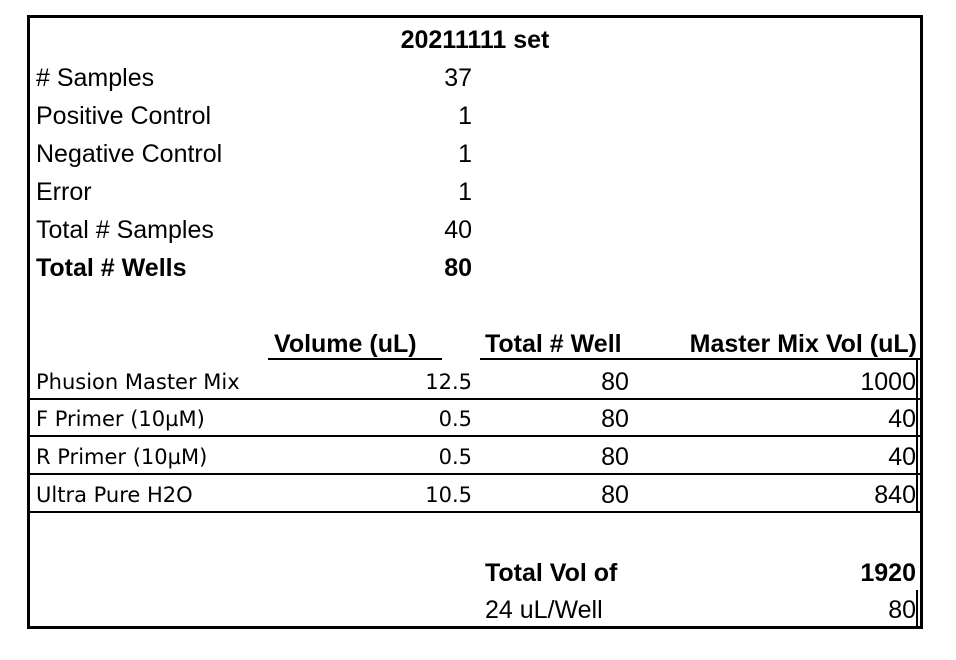  Describe the element at coordinates (465, 192) in the screenshot. I see `summary-value-error: 1` at that location.